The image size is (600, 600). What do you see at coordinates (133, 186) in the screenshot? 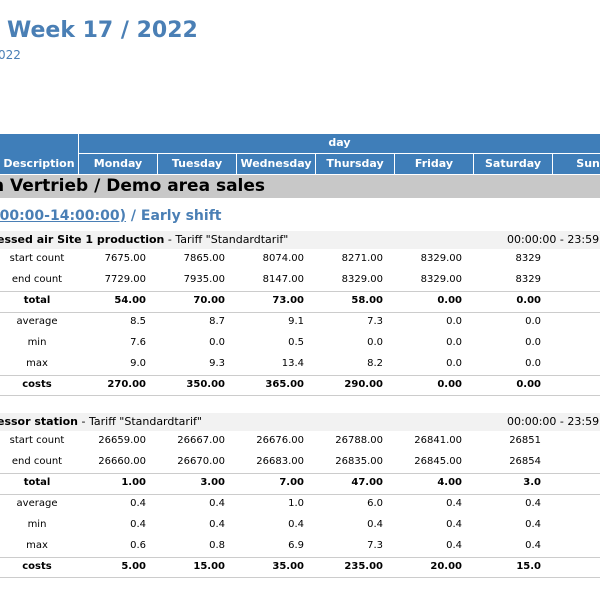
I see `group-title: h Vertrieb / Demo area sales` at bounding box center [133, 186].